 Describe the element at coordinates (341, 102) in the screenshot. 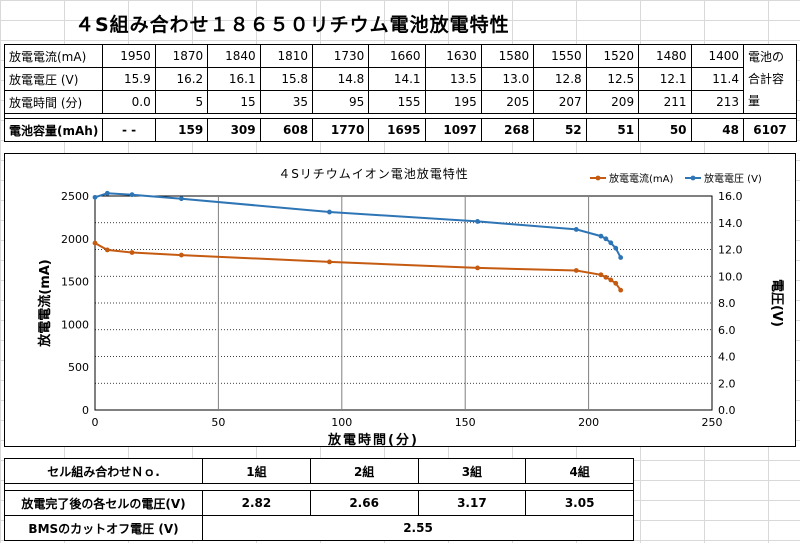

I see `table-cell: 95` at that location.